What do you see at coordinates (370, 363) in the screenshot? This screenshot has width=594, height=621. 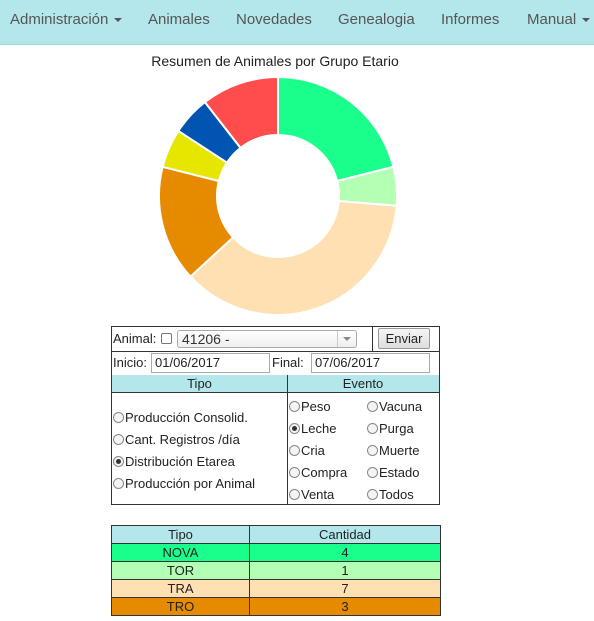 I see `end-date-input: 07/06/2017` at bounding box center [370, 363].